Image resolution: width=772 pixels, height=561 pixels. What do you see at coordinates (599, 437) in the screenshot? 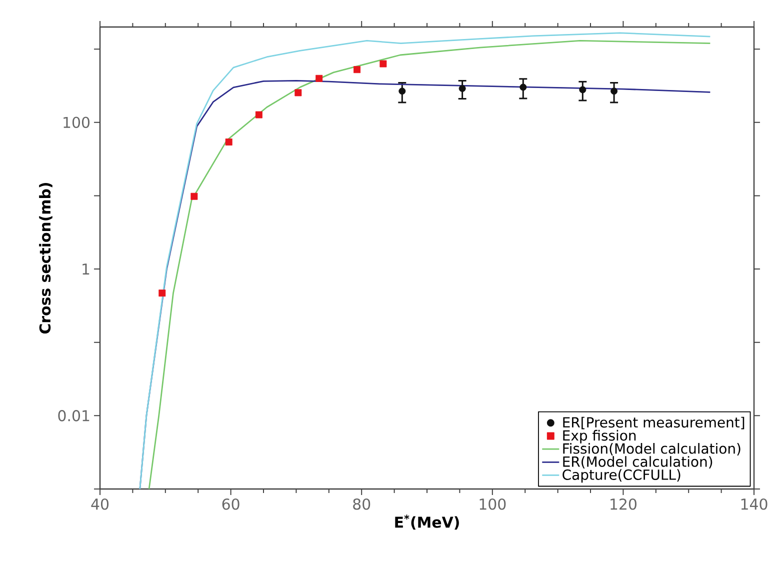
I see `legend-label: Exp fission` at bounding box center [599, 437].